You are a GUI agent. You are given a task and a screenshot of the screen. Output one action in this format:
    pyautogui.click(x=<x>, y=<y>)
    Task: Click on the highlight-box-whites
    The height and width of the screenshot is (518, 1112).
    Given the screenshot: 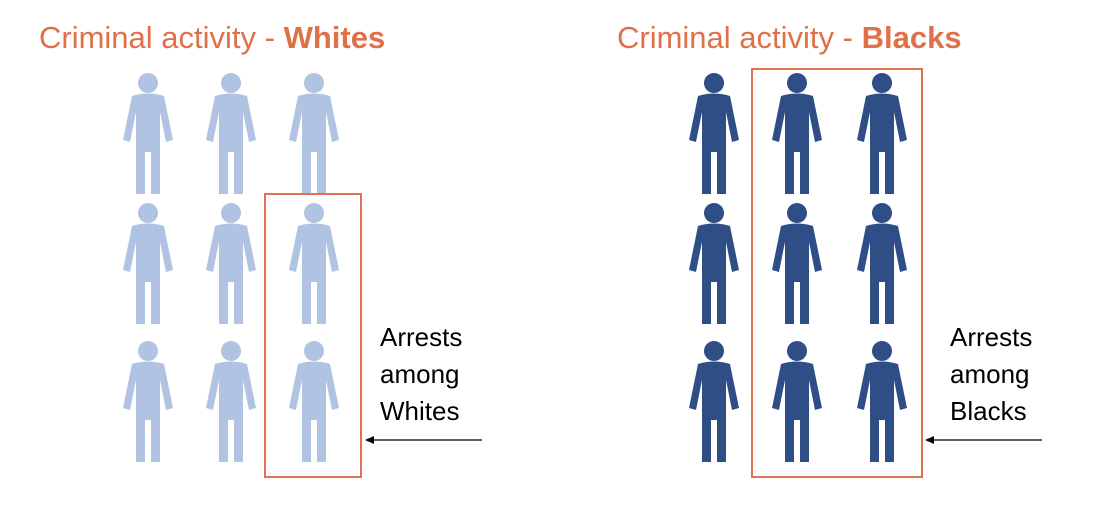 What is the action you would take?
    pyautogui.click(x=313, y=335)
    